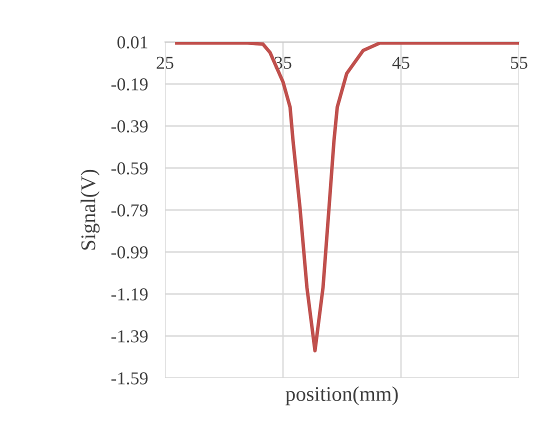 This screenshot has height=444, width=560. I want to click on x-axis-title: position(mm), so click(342, 396).